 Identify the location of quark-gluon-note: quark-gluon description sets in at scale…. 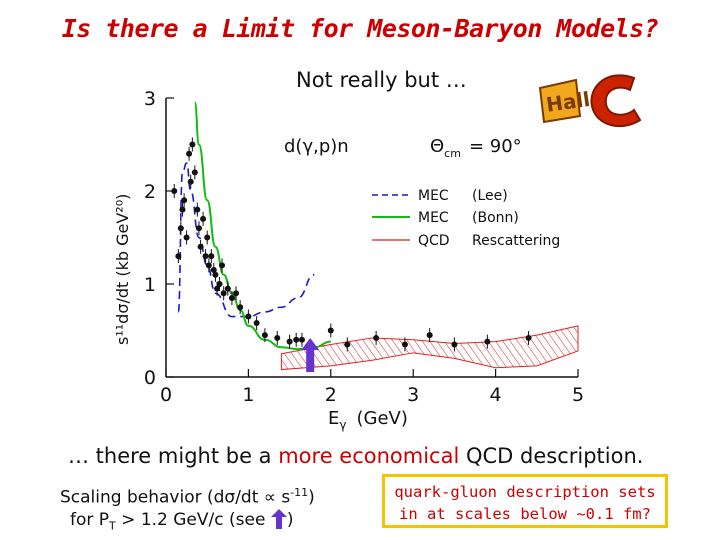
(525, 501).